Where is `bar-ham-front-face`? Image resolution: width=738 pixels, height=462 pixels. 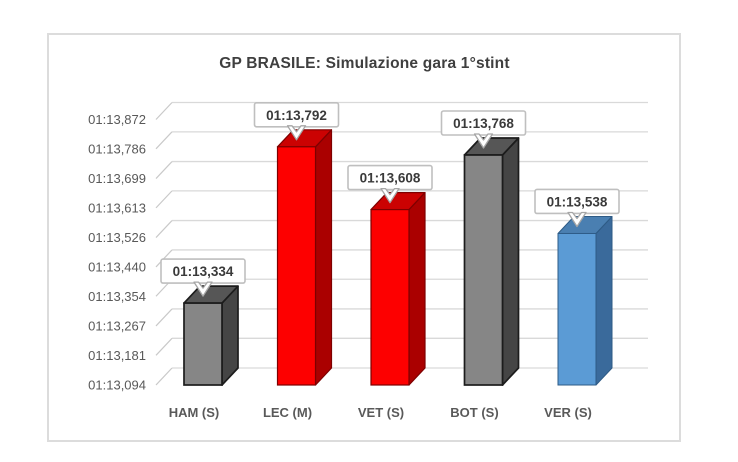
bar-ham-front-face is located at coordinates (203, 344).